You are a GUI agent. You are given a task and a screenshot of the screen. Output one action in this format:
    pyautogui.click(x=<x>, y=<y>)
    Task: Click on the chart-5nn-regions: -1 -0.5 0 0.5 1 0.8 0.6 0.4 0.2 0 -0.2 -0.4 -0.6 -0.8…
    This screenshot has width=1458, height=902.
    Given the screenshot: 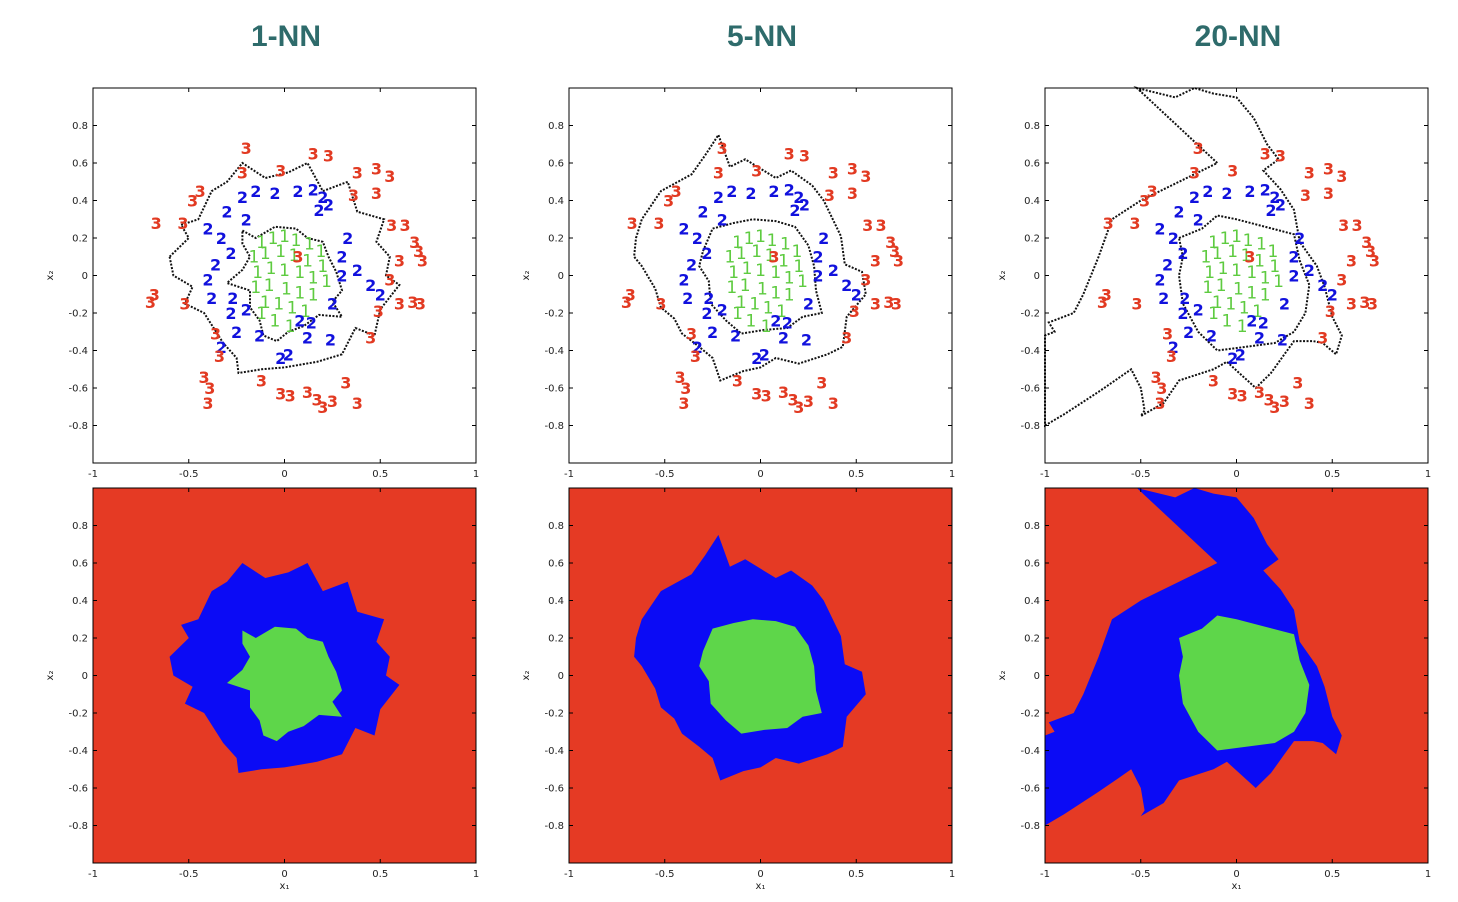 What is the action you would take?
    pyautogui.click(x=738, y=689)
    